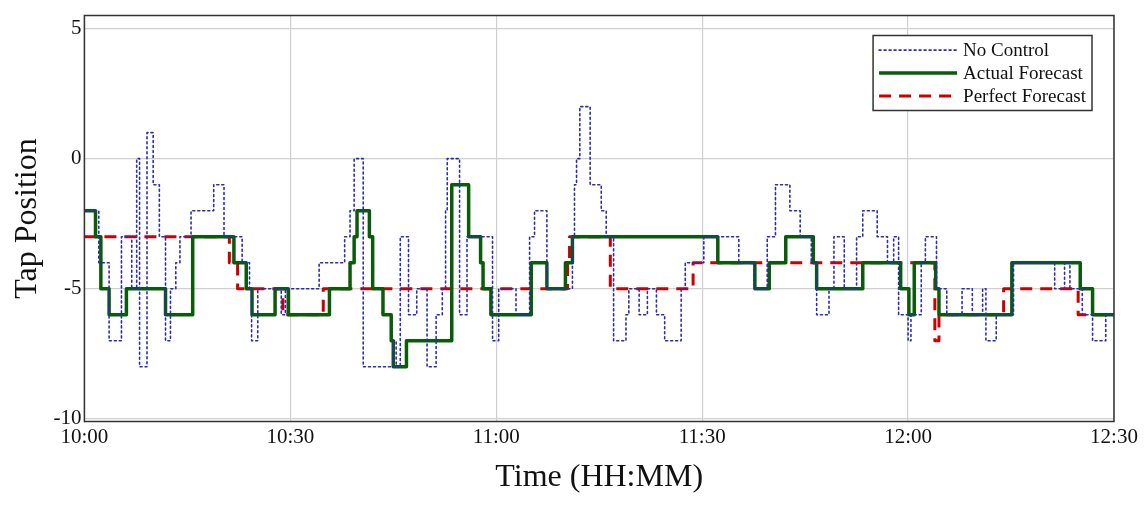  Describe the element at coordinates (496, 435) in the screenshot. I see `x-tick-label: 11:00` at that location.